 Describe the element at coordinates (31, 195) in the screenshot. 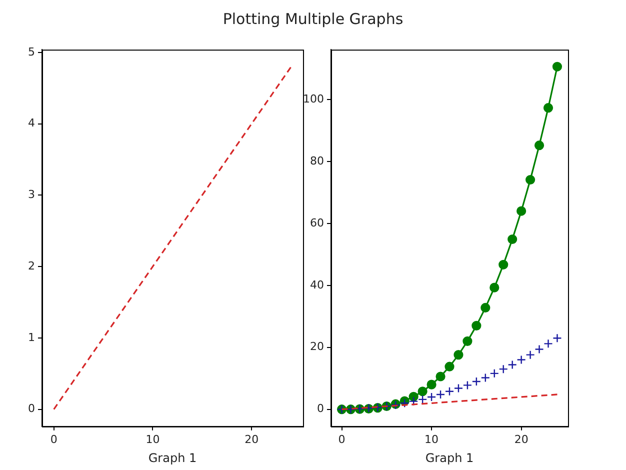

I see `y-tick-label: 3` at that location.